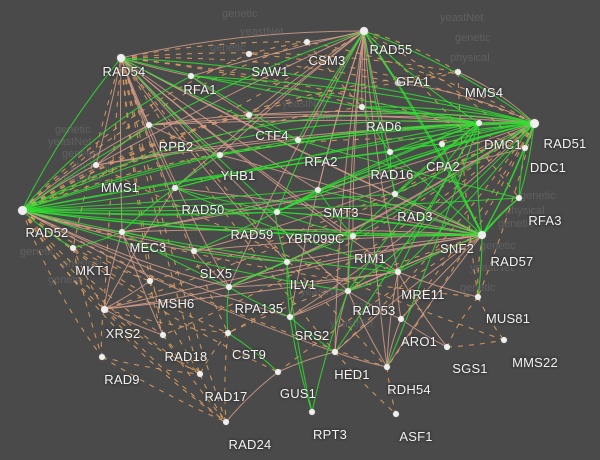 This screenshot has width=600, height=460. I want to click on node-mec3, so click(122, 232).